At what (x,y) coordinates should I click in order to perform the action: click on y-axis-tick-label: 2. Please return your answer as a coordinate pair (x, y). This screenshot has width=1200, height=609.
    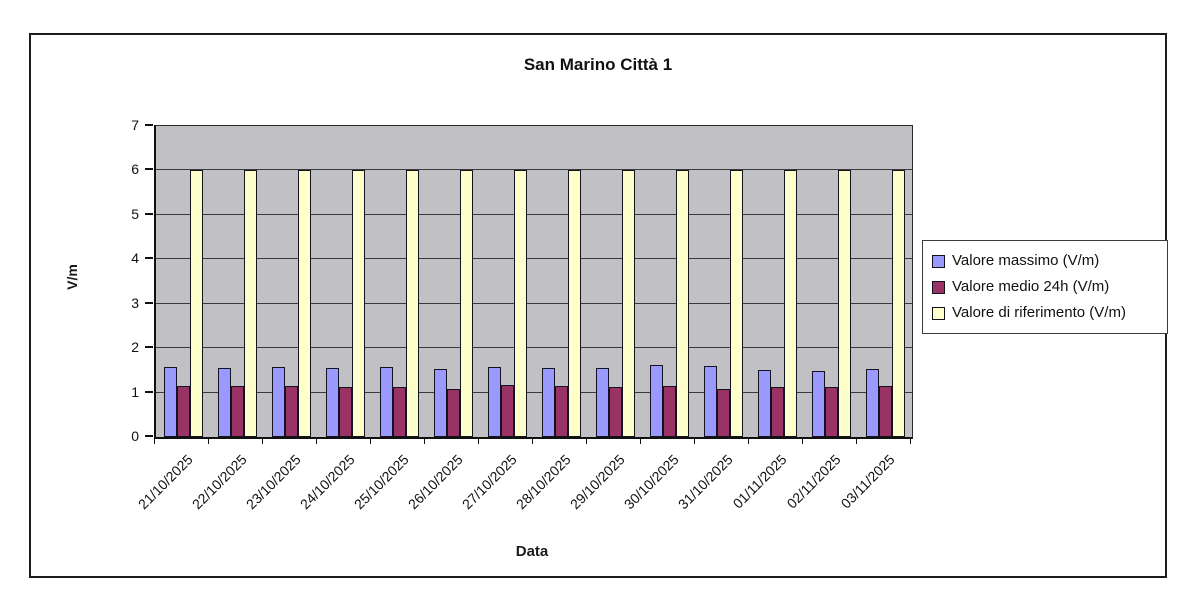
    Looking at the image, I should click on (135, 347).